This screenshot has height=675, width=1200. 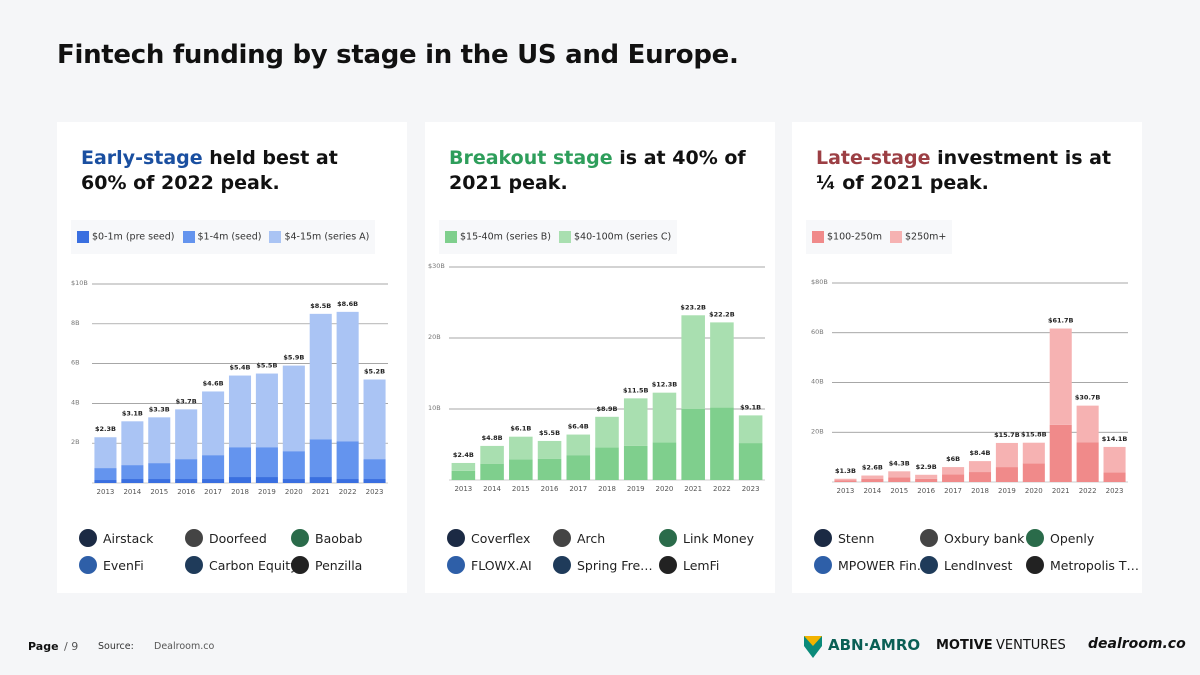 I want to click on x-tick-label: 2017, so click(x=953, y=491).